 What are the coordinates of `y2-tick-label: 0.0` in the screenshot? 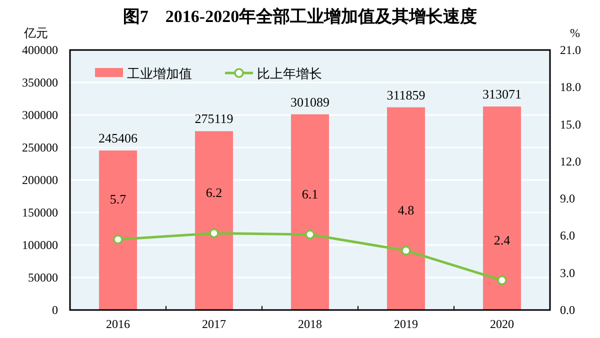 It's located at (567, 310).